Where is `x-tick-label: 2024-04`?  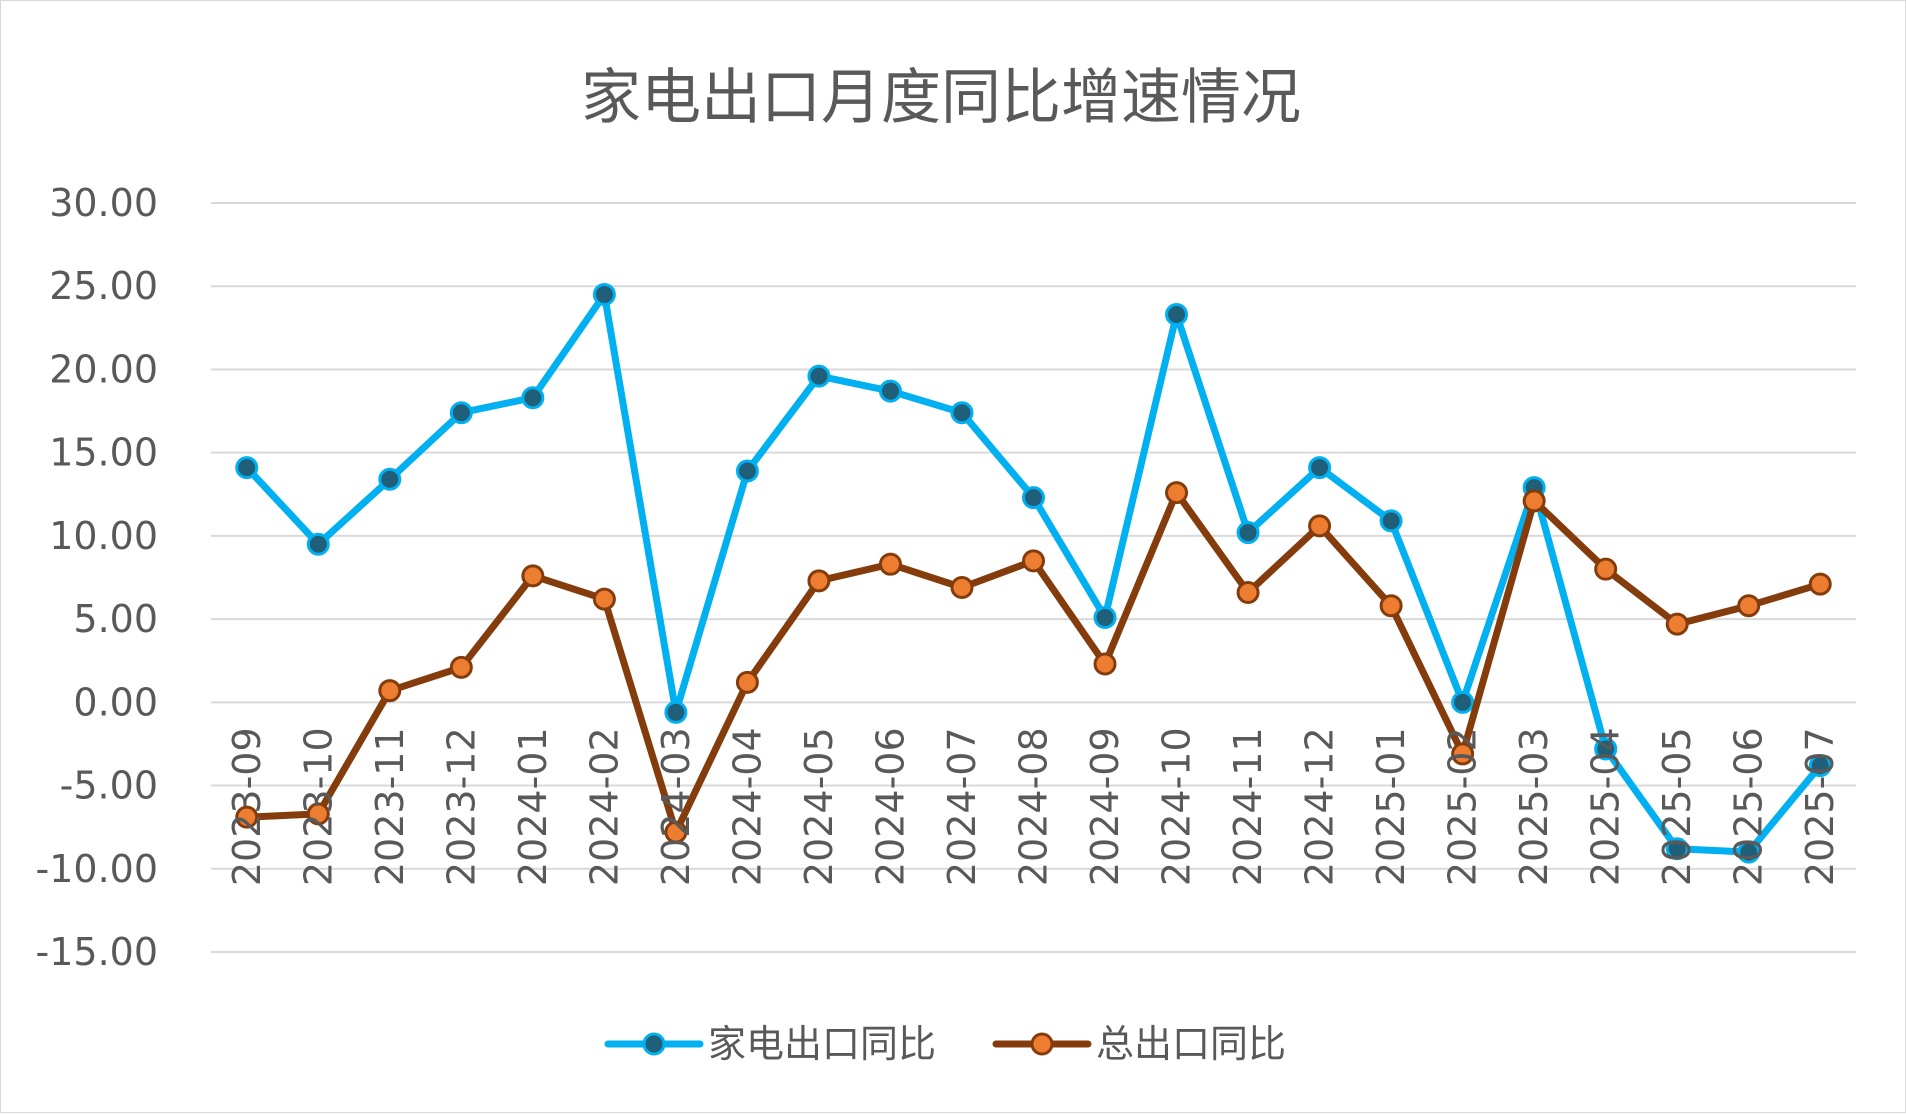 x-tick-label: 2024-04 is located at coordinates (747, 806).